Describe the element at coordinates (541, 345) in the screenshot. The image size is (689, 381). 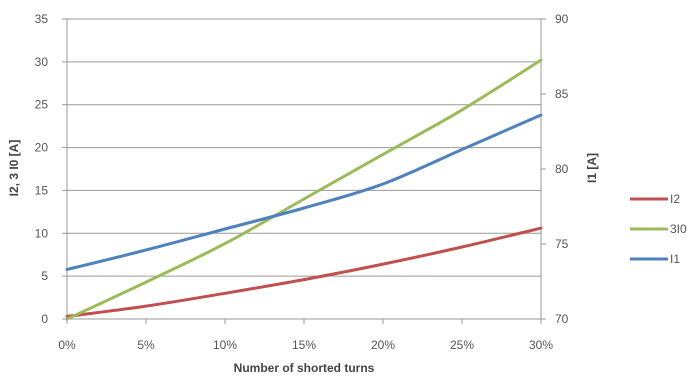
I see `x-tick-label: 30%` at that location.